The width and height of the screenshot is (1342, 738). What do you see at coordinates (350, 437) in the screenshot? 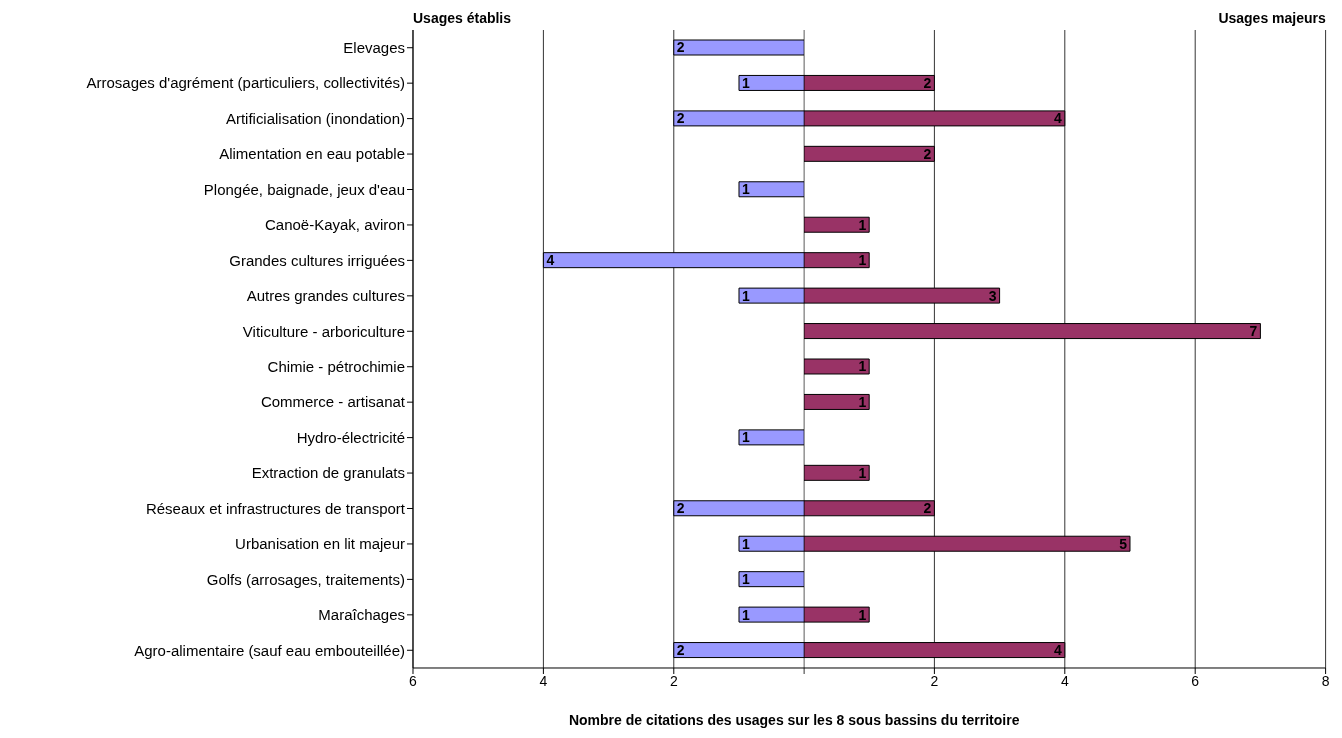
I see `y-tick-label: Hydro-électricité` at bounding box center [350, 437].